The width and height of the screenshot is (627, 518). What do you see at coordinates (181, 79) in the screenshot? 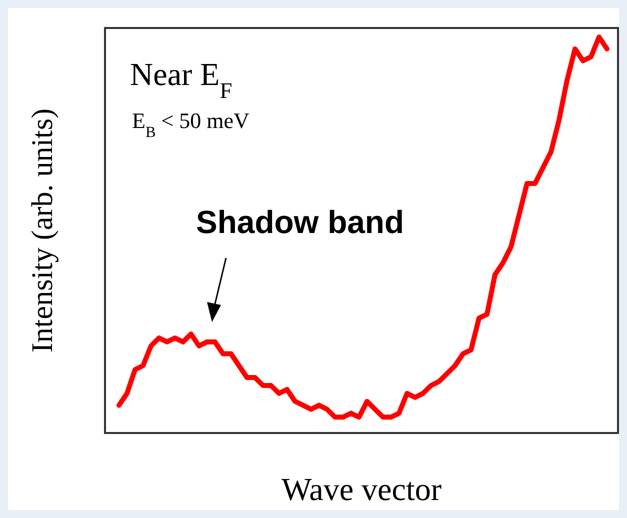
I see `text: Near E$_{F}$` at bounding box center [181, 79].